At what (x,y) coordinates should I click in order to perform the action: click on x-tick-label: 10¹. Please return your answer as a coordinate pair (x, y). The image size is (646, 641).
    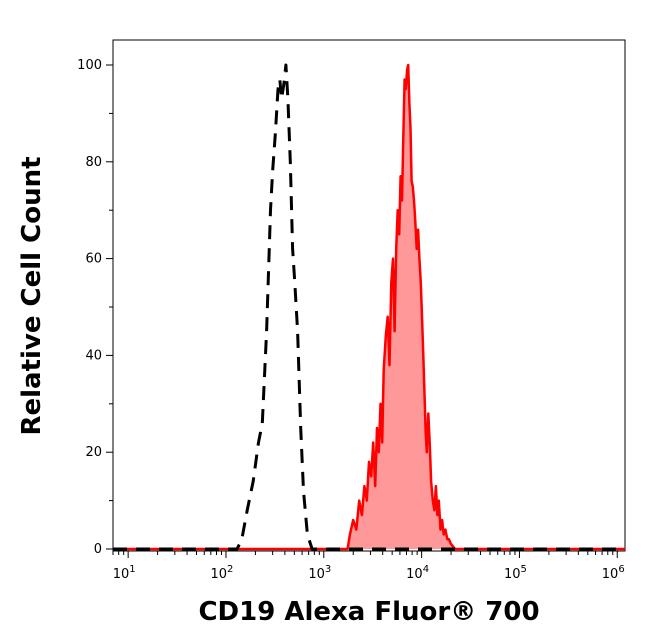
    Looking at the image, I should click on (124, 573).